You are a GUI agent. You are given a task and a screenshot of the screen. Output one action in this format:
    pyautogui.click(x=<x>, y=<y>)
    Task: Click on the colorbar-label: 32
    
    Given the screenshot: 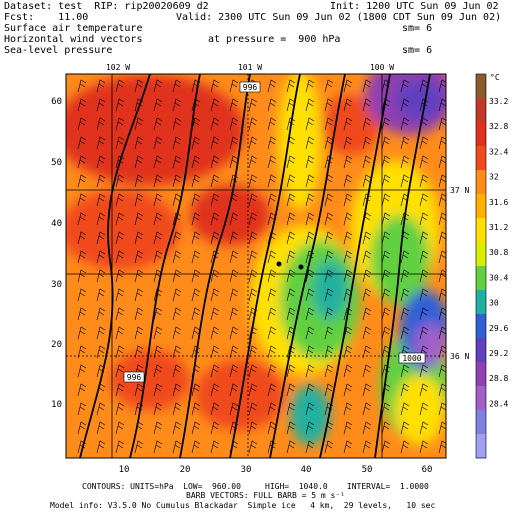 What is the action you would take?
    pyautogui.click(x=494, y=177)
    